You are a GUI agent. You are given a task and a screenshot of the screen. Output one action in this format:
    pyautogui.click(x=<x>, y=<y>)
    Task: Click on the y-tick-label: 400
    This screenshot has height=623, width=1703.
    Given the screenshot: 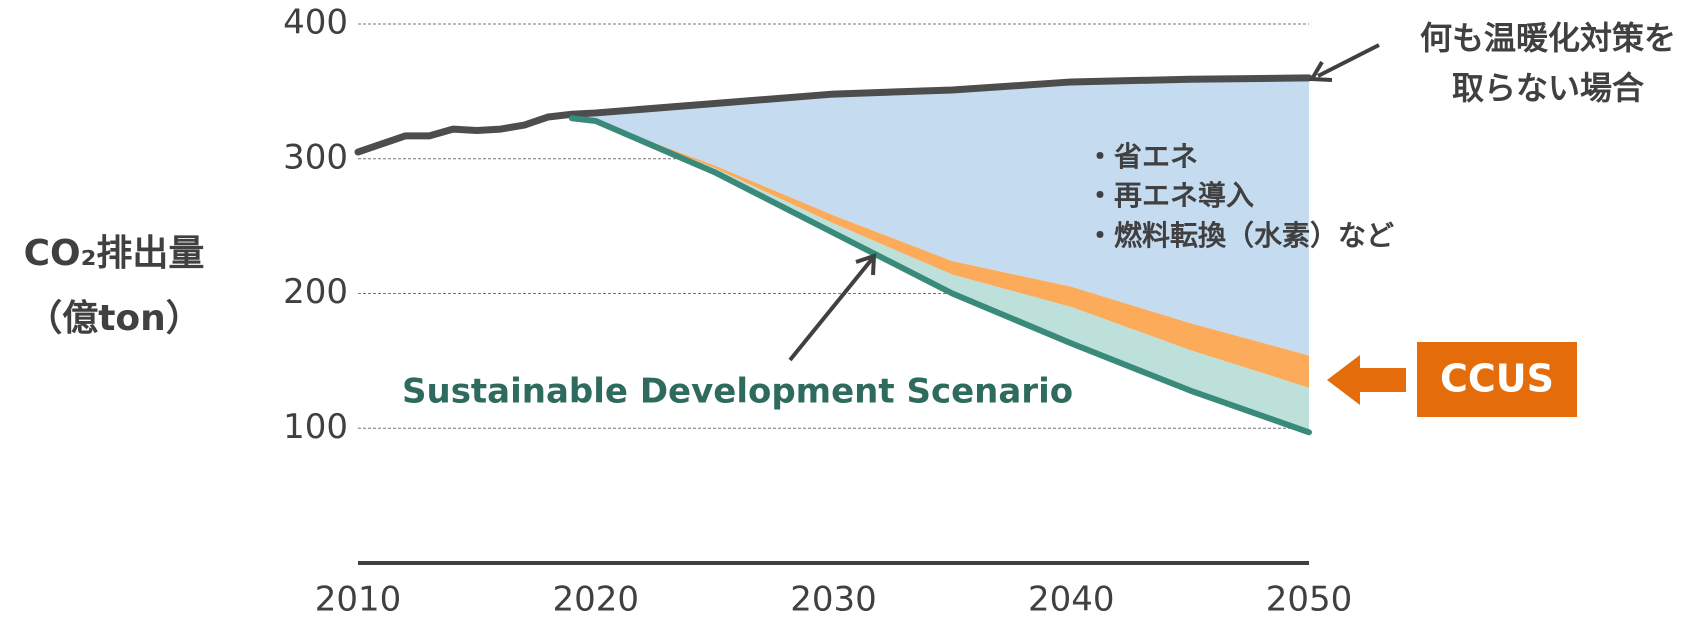 What is the action you would take?
    pyautogui.click(x=315, y=23)
    